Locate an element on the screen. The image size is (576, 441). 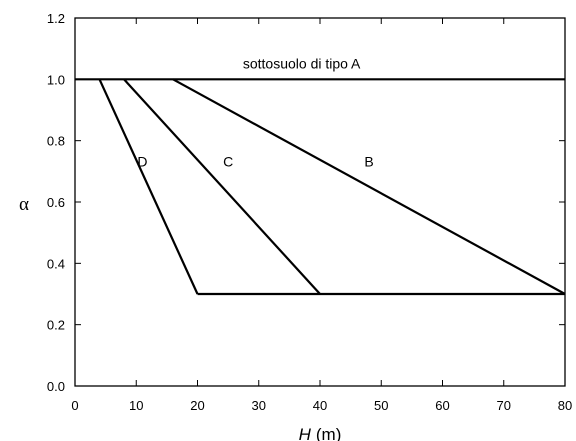
series-line is located at coordinates (148, 186).